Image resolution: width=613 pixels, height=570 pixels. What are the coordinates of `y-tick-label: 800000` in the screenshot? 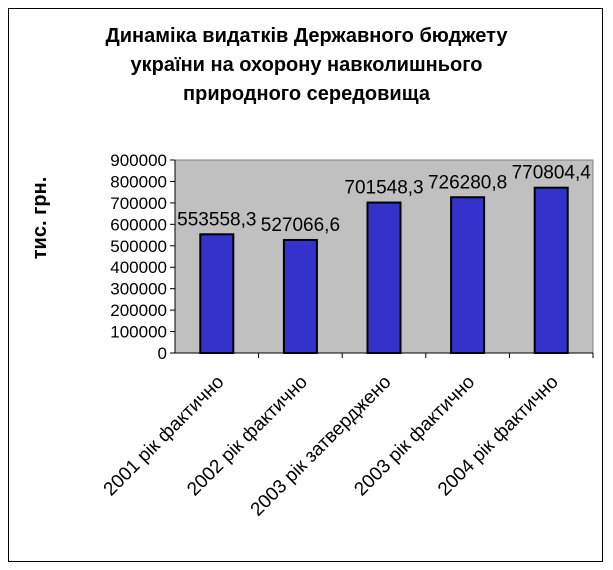 It's located at (138, 181).